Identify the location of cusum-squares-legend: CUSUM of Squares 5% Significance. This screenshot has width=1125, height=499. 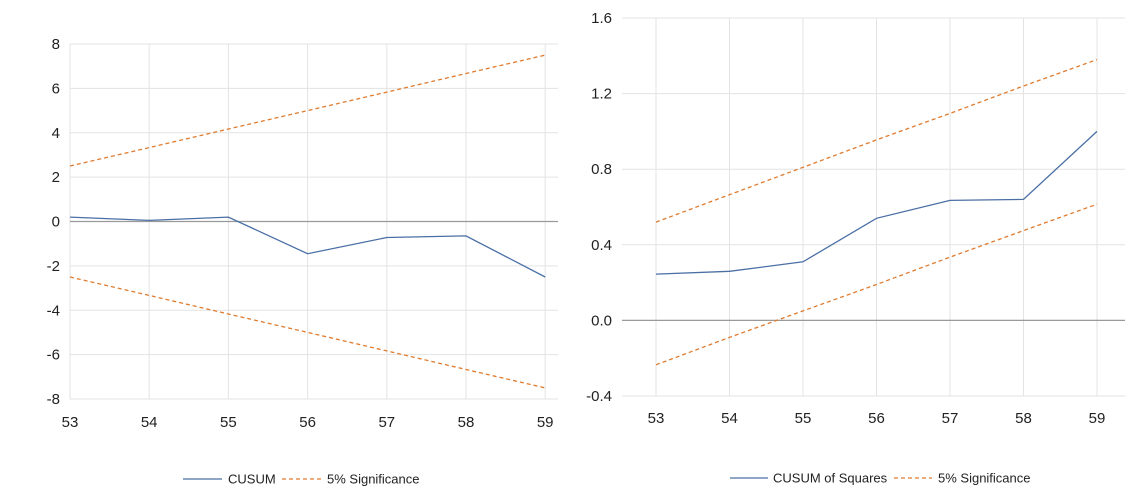
(880, 478).